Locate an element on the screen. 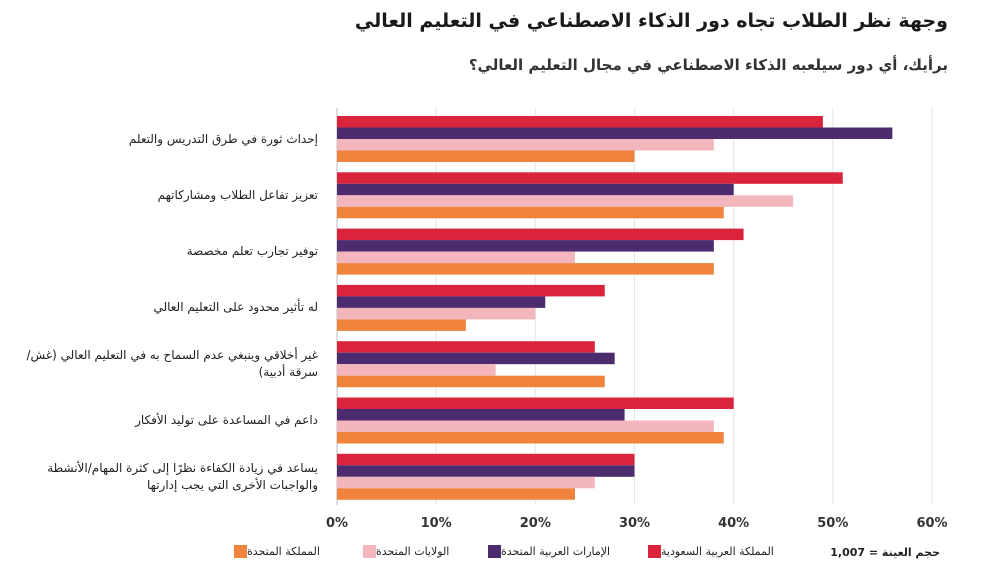 This screenshot has width=1000, height=576. legend-label-saudi: المملكة العربية السعودية is located at coordinates (717, 551).